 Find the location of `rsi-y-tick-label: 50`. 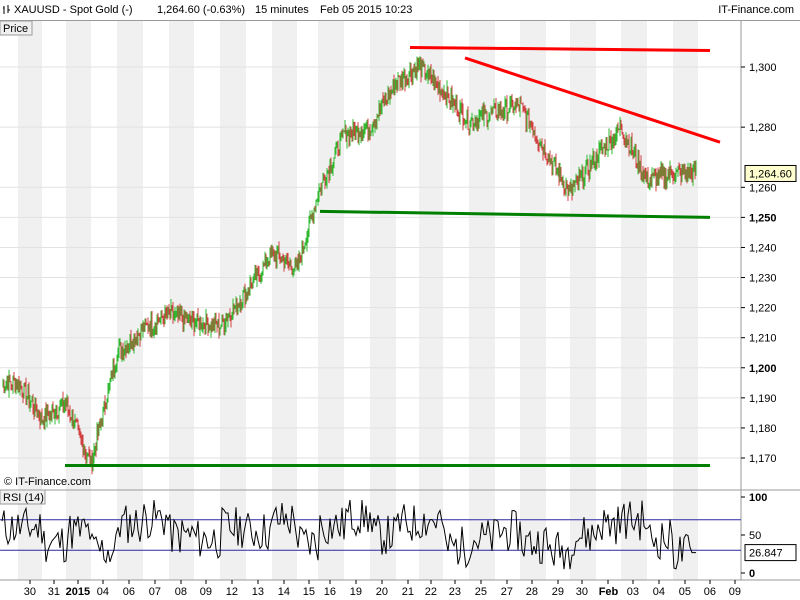

rsi-y-tick-label: 50 is located at coordinates (755, 536).